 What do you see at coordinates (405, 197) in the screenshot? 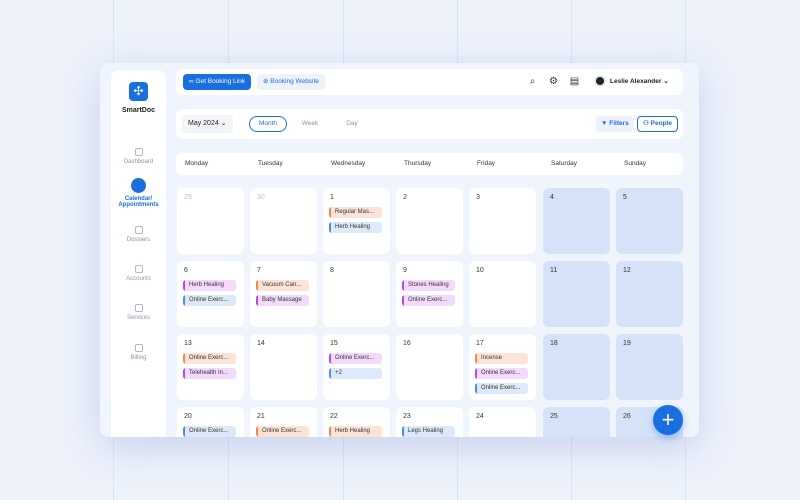
I see `day-number: 2` at bounding box center [405, 197].